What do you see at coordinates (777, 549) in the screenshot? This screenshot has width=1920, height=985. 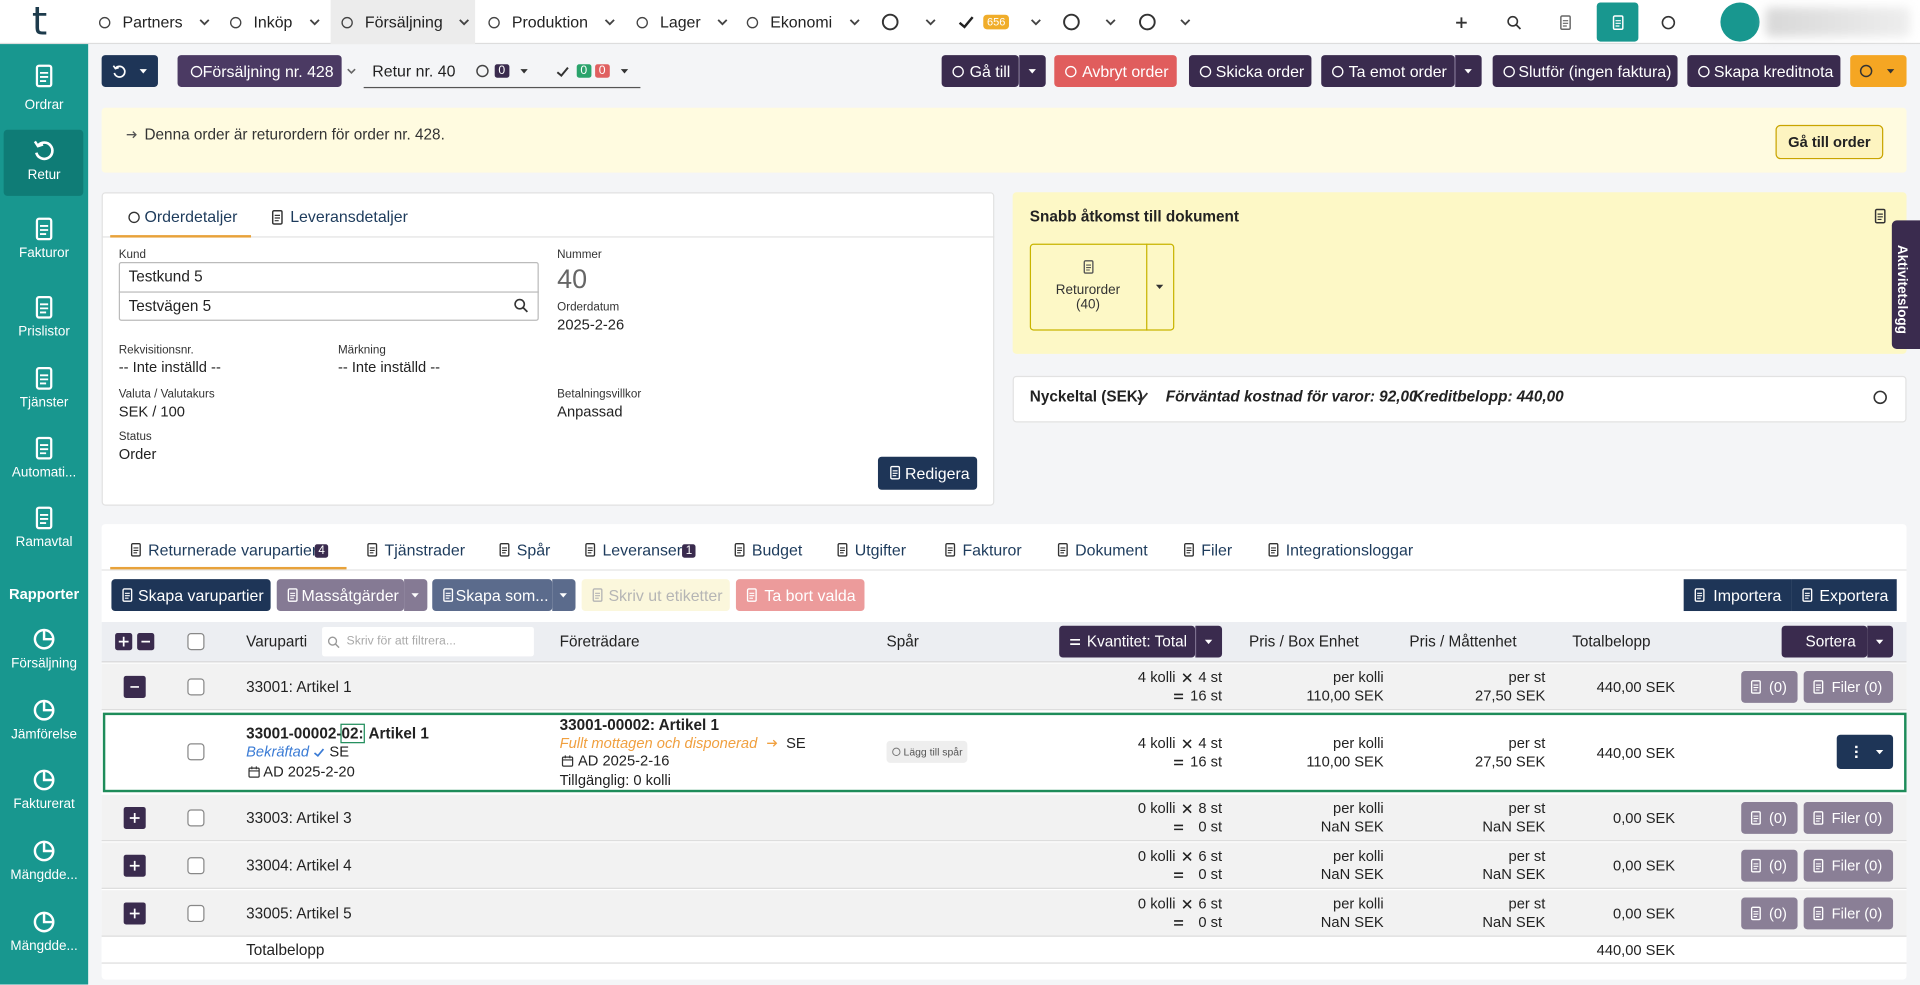 I see `panel-tab: Budget` at bounding box center [777, 549].